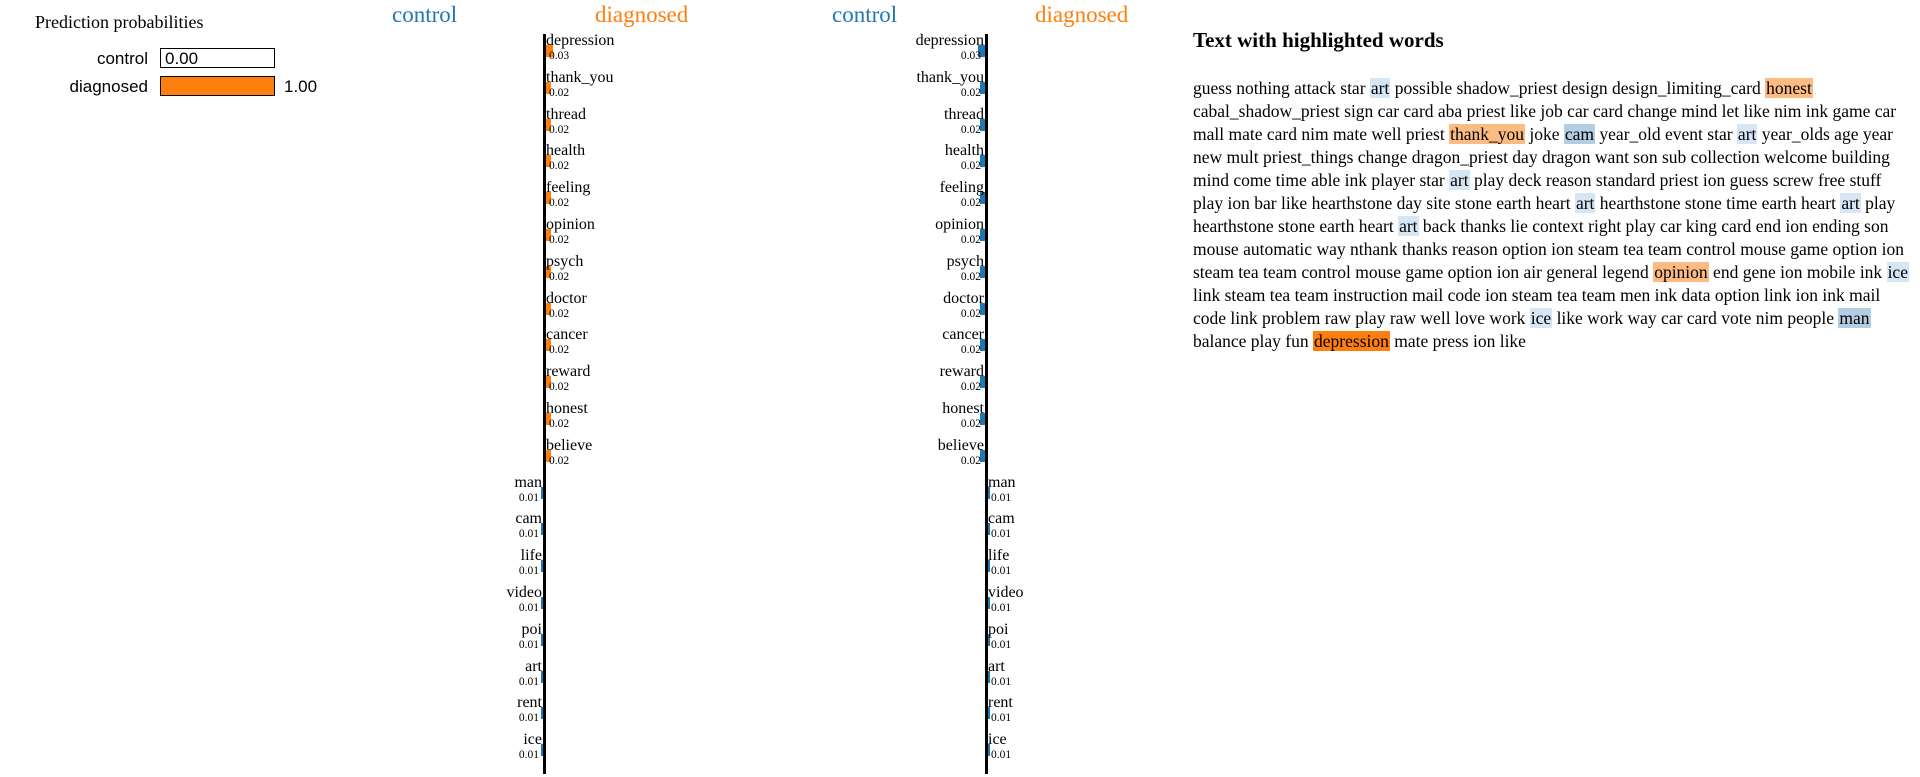 This screenshot has height=777, width=1920. I want to click on feature-label: thread, so click(566, 114).